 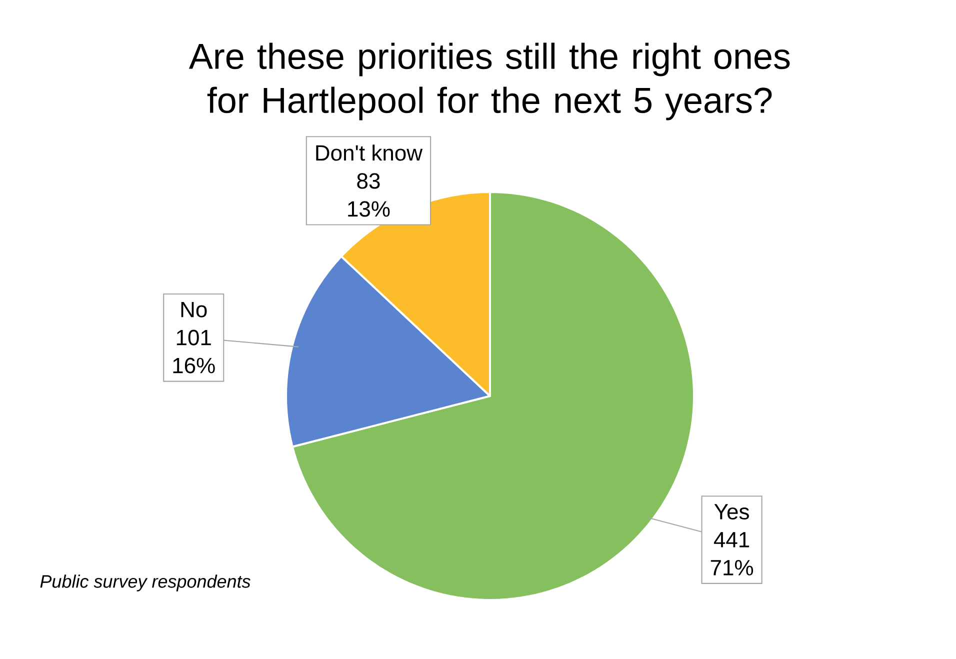 I want to click on chart-title: Are these priorities still the right ones for Hartlepool for the next 5 years?, so click(x=489, y=81).